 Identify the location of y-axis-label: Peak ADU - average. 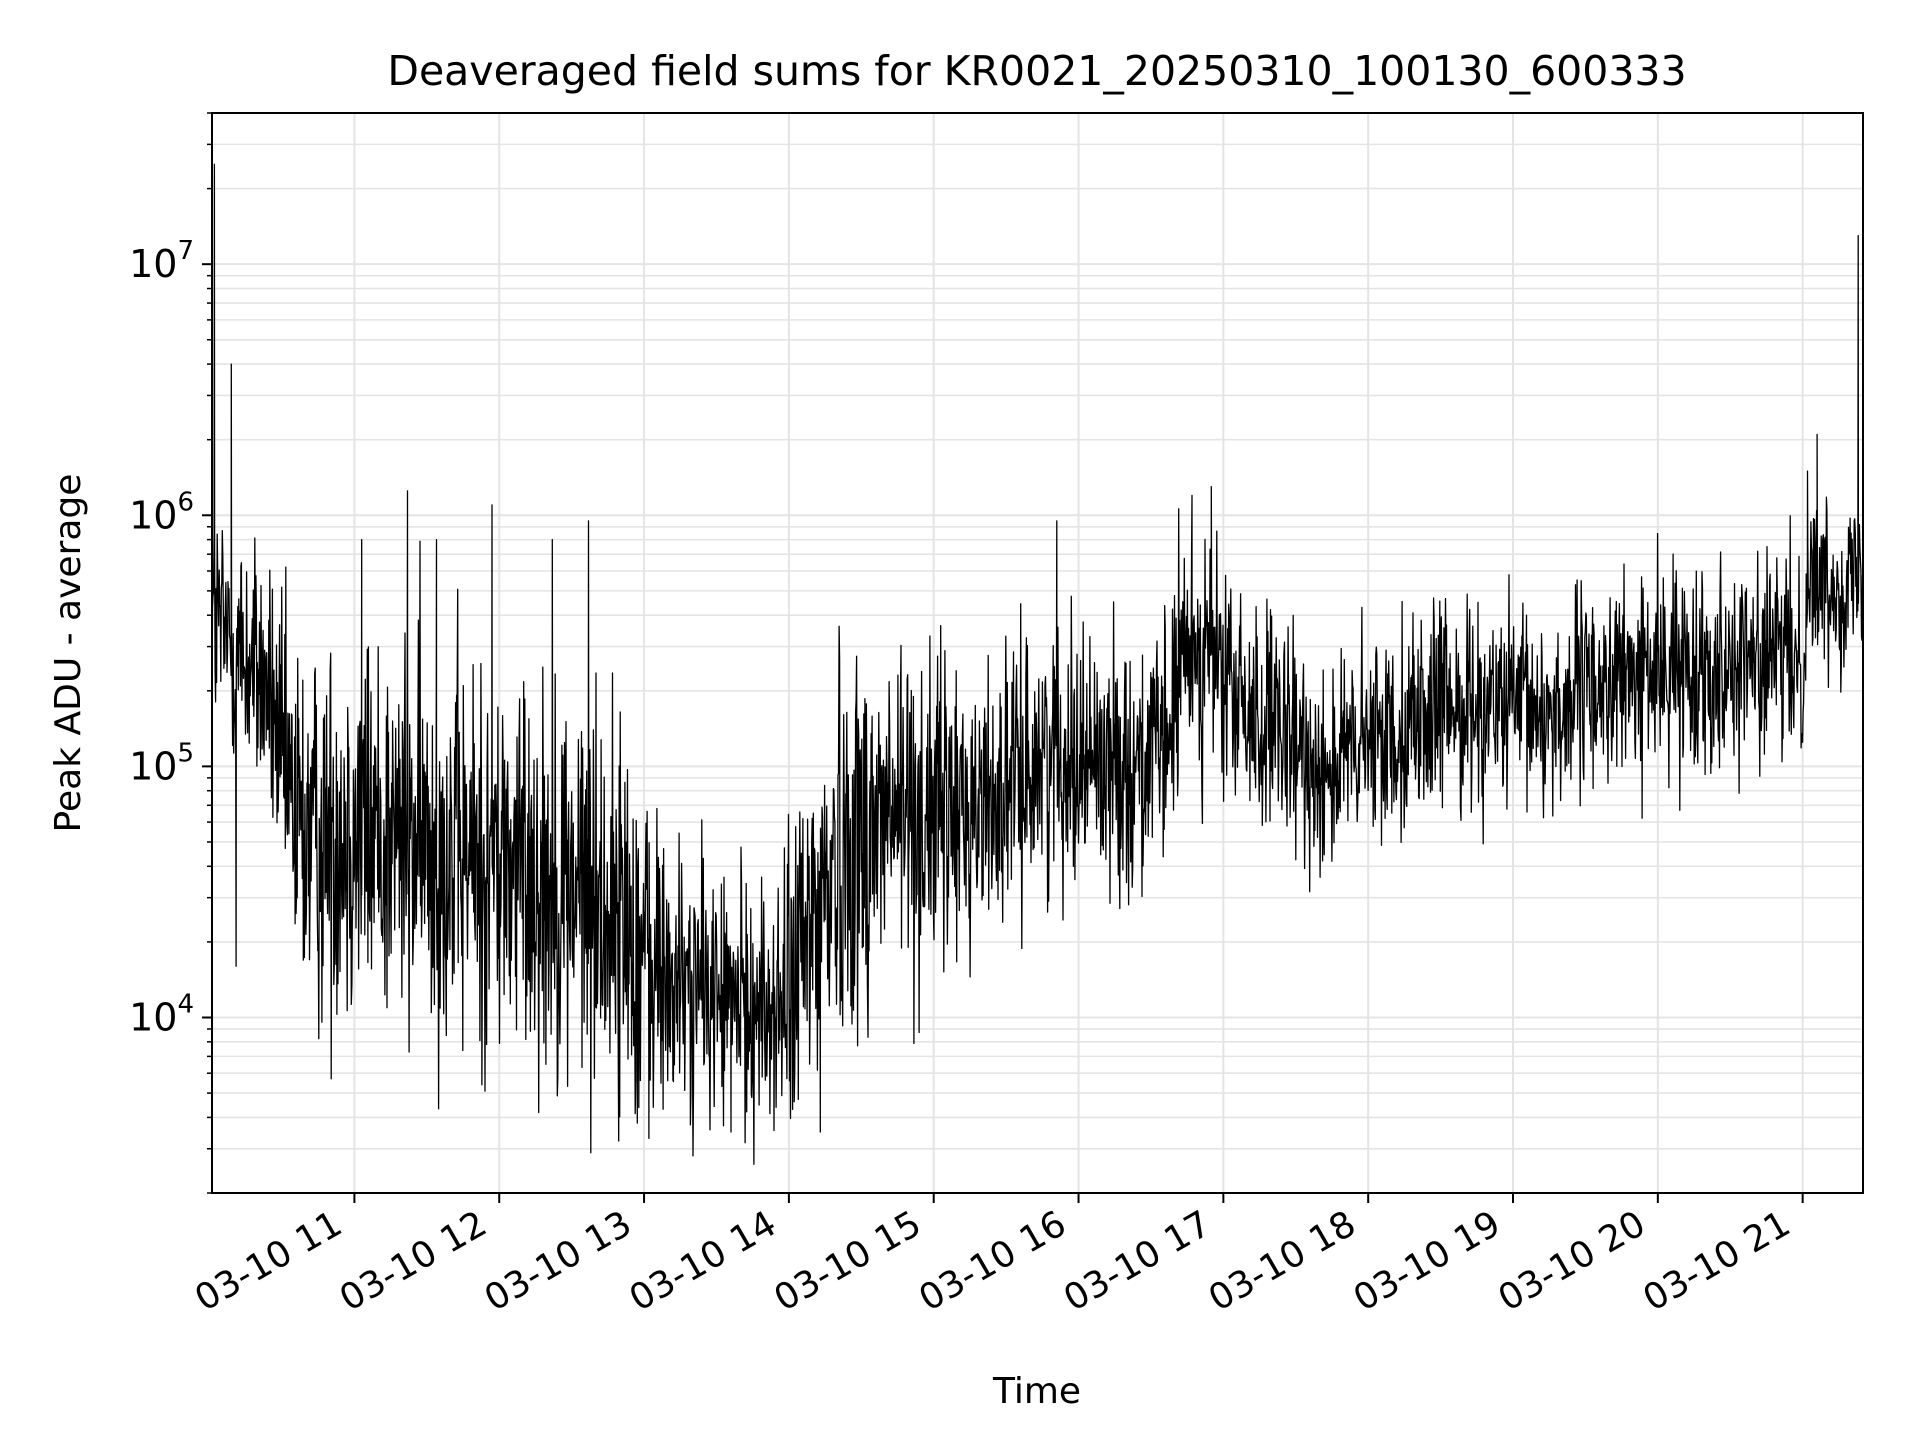
(68, 653).